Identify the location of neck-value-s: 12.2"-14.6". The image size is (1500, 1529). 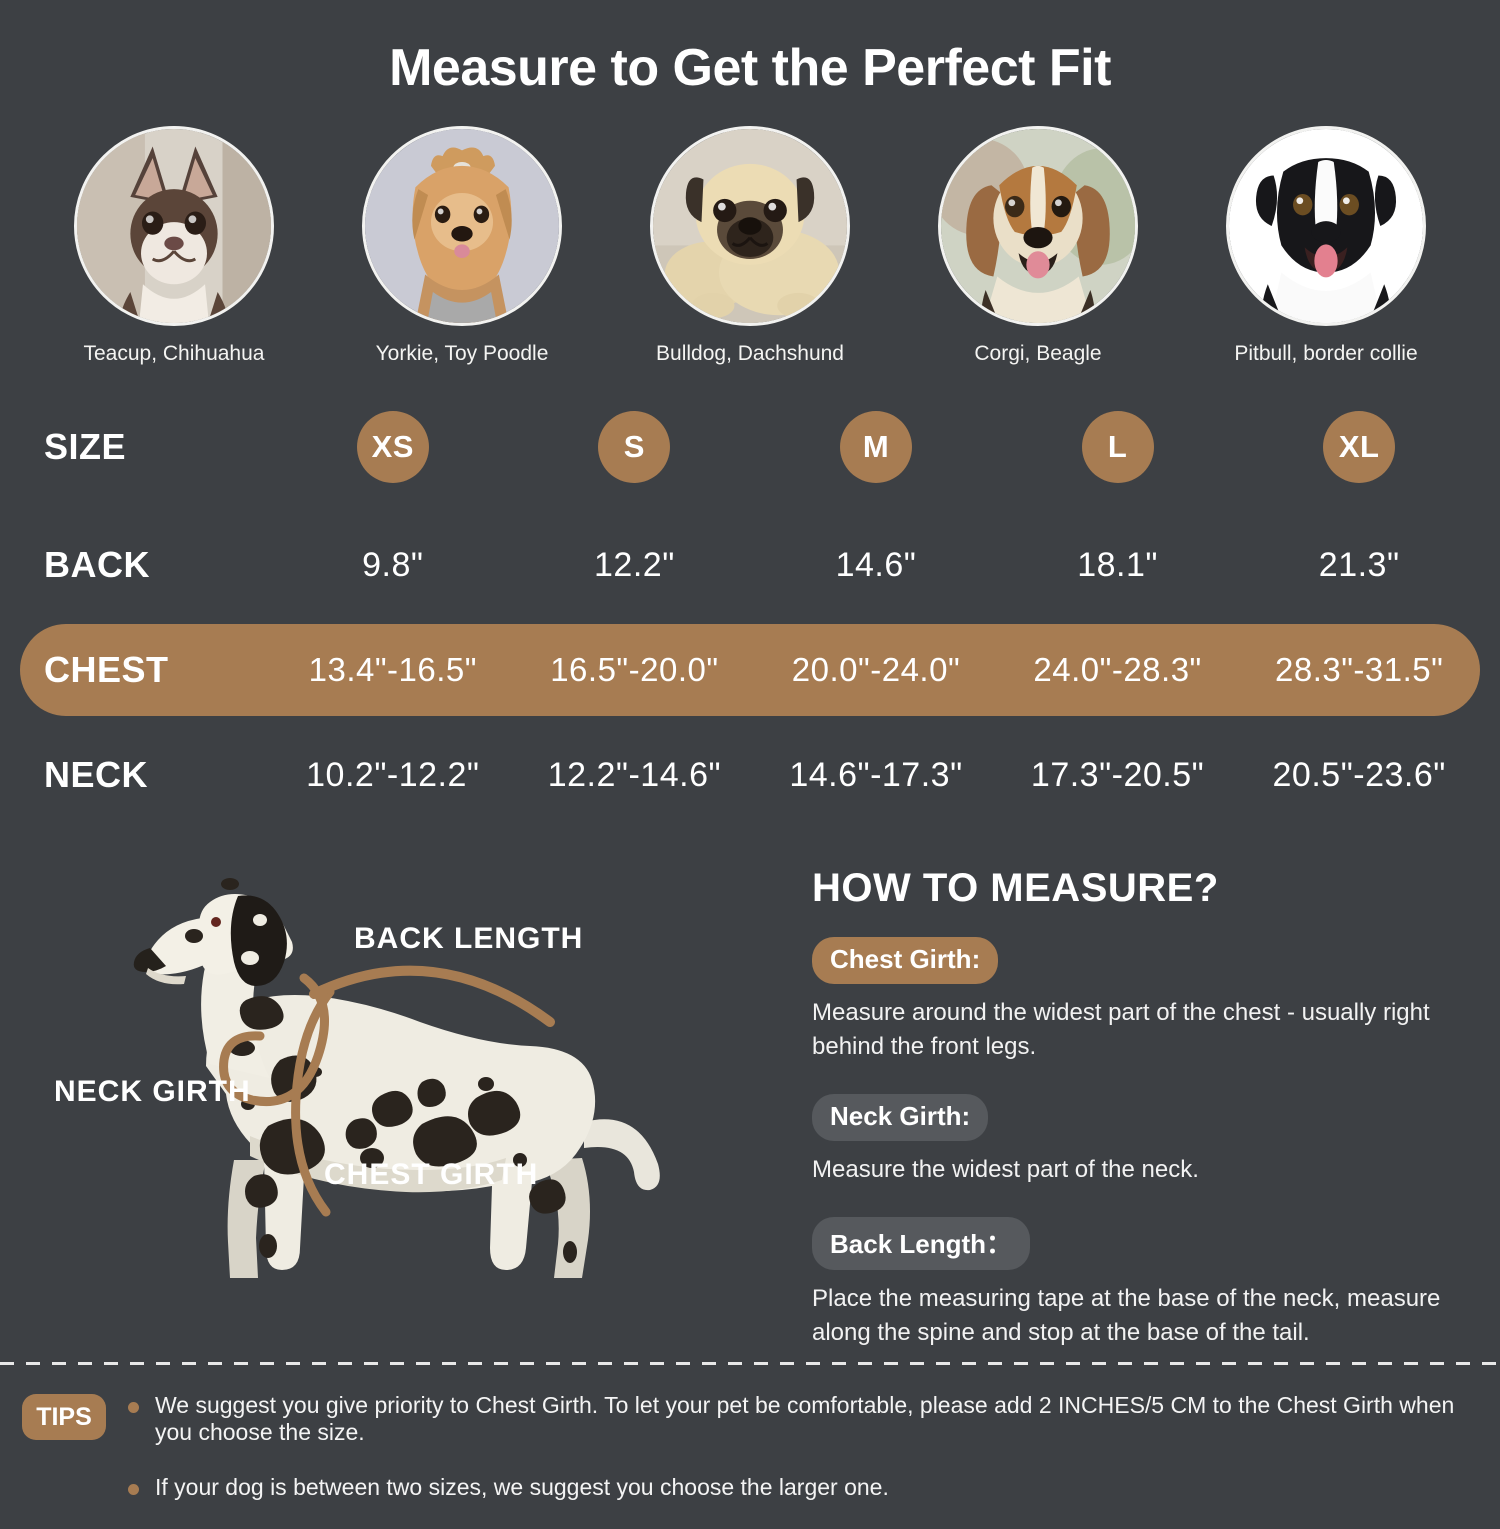
(634, 774).